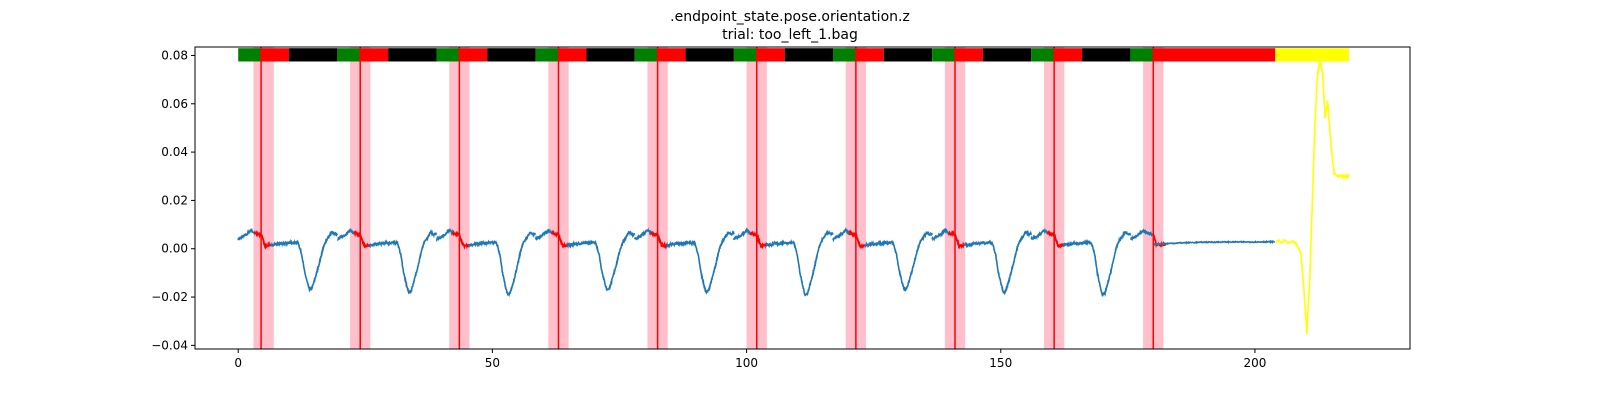  I want to click on y-tick-label: −0.02, so click(169, 297).